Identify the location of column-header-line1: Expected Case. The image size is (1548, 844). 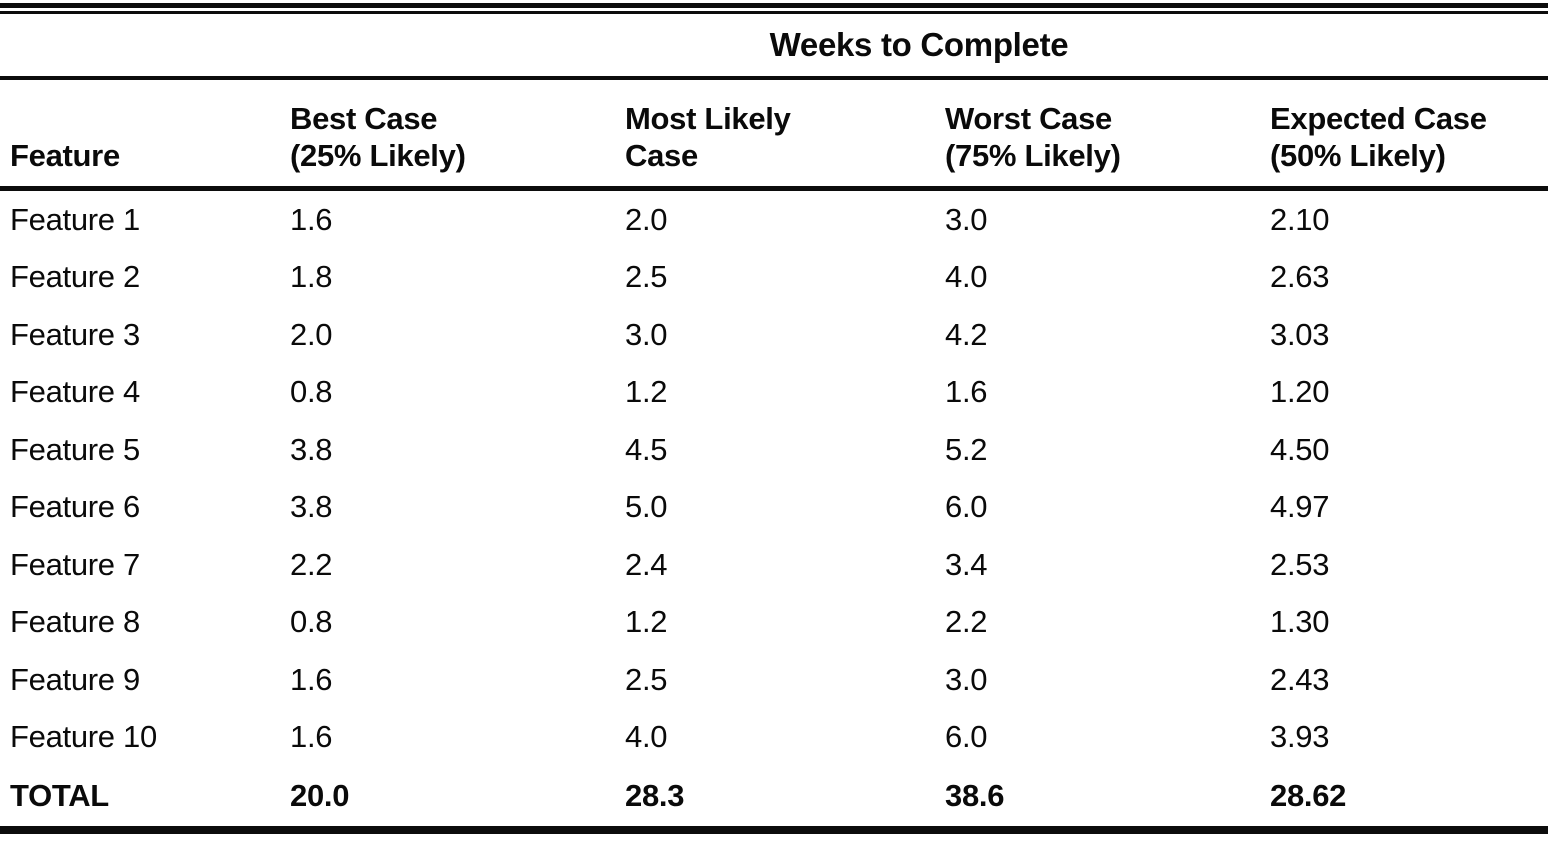
(1378, 118).